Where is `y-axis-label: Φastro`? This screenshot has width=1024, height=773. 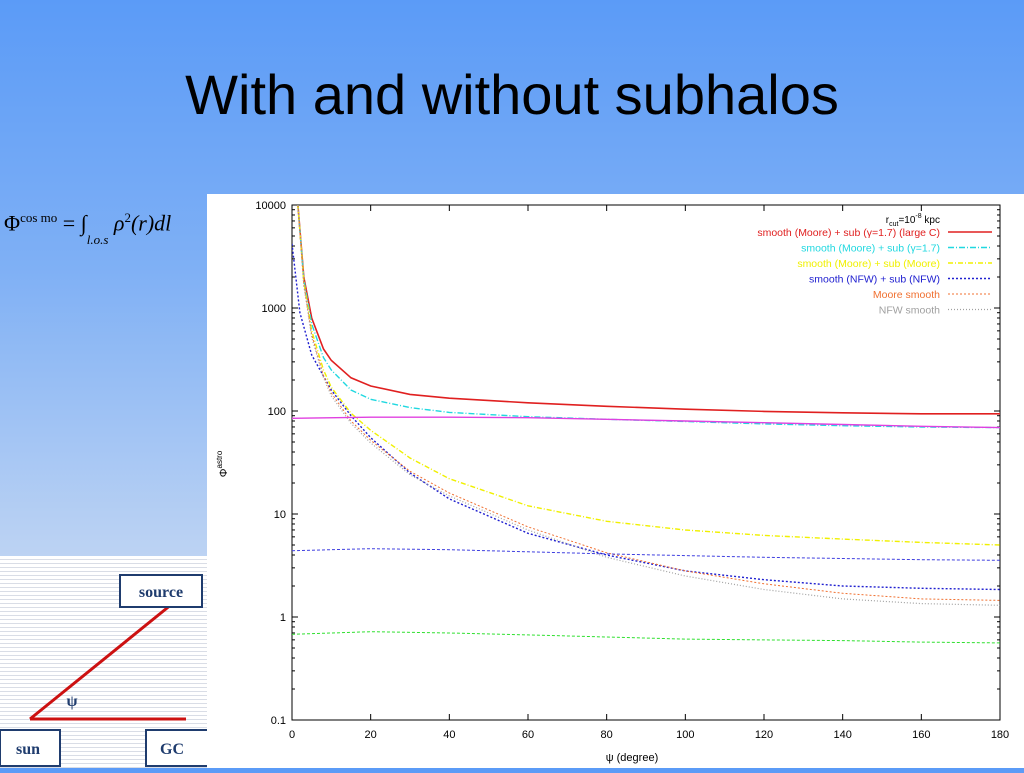 y-axis-label: Φastro is located at coordinates (222, 463).